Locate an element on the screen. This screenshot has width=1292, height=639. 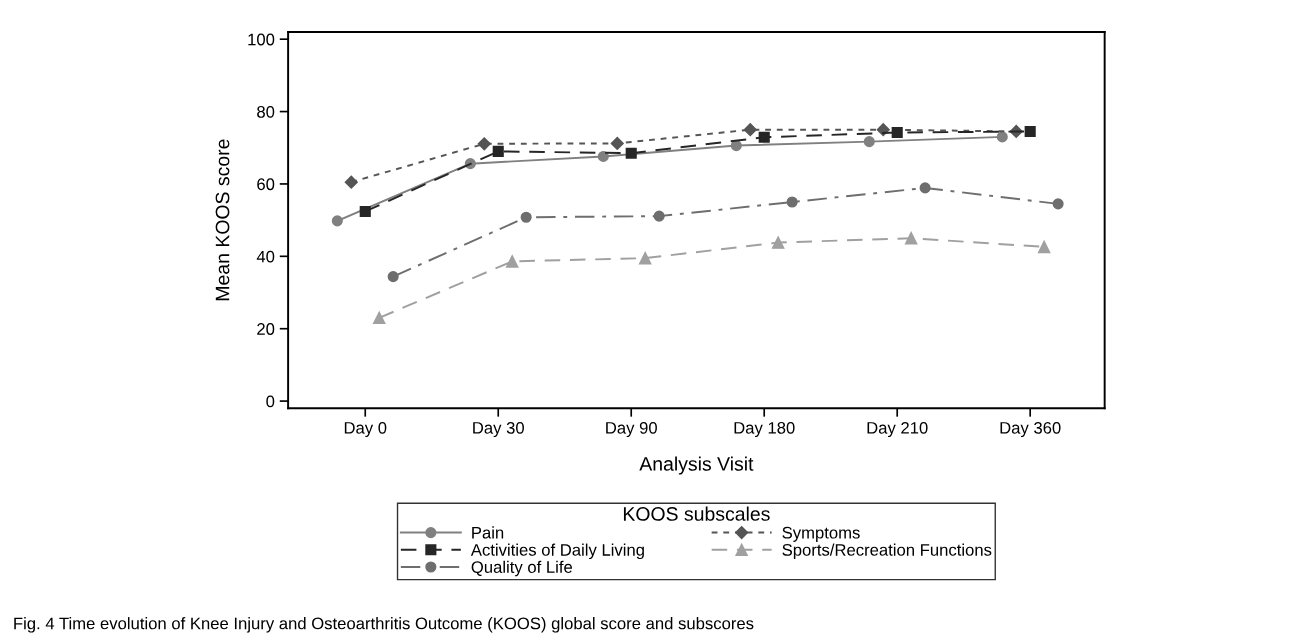
x-tick-label: Day 210 is located at coordinates (897, 429).